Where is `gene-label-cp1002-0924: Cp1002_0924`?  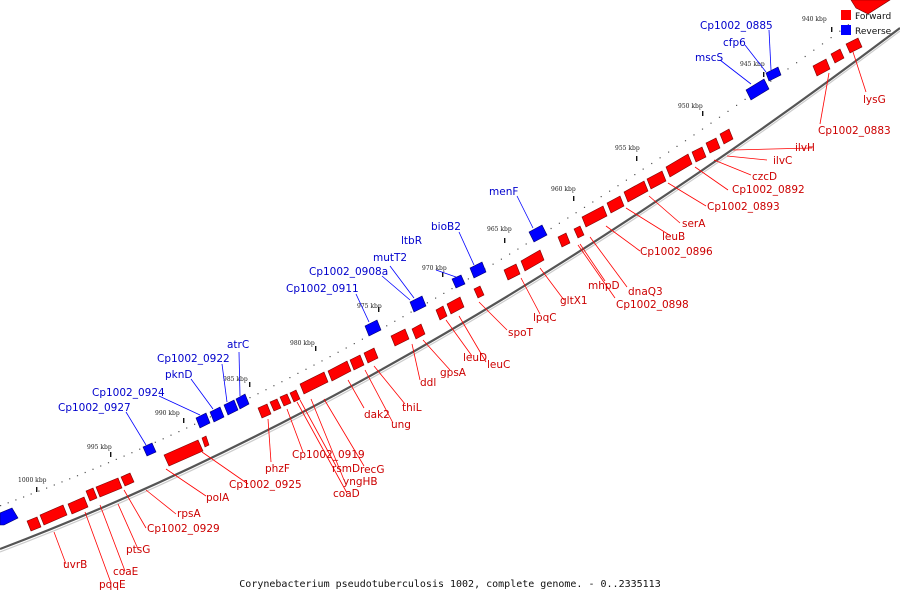 gene-label-cp1002-0924: Cp1002_0924 is located at coordinates (128, 393).